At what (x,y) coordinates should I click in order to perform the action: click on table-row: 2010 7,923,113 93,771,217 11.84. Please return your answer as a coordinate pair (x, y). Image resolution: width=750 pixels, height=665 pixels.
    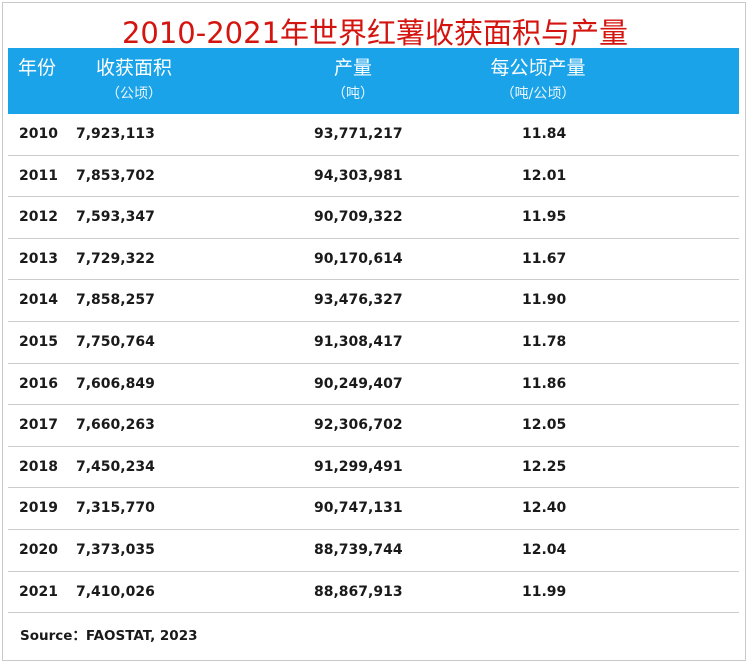
    Looking at the image, I should click on (373, 135).